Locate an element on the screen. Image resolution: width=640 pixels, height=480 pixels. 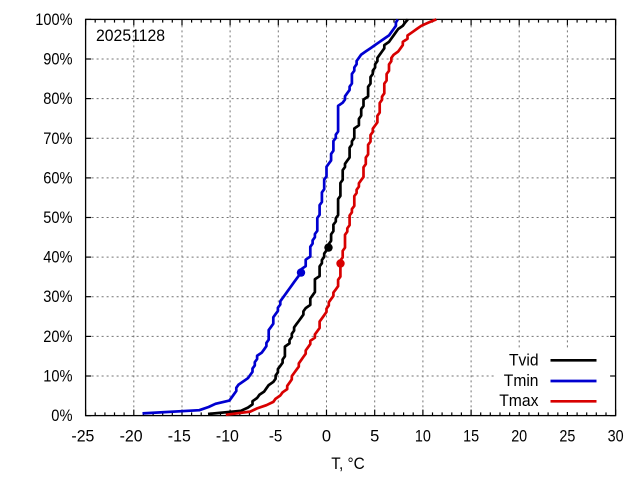
svg-text: 20 is located at coordinates (519, 437).